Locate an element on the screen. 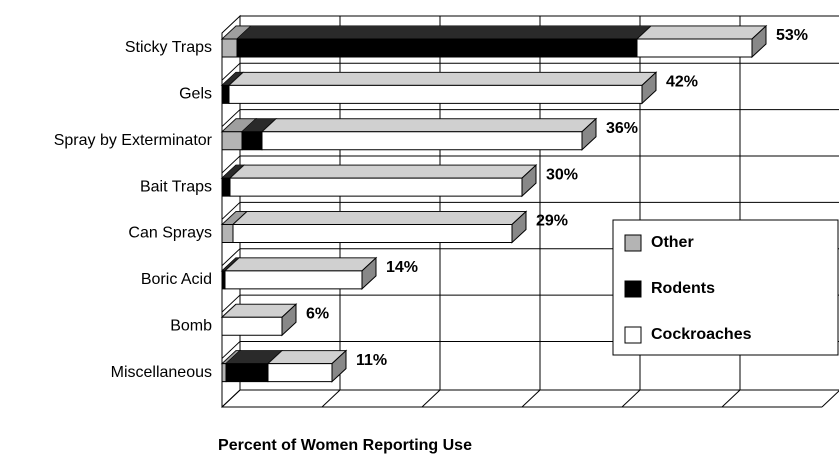 The height and width of the screenshot is (459, 839). value-label: 30% is located at coordinates (562, 174).